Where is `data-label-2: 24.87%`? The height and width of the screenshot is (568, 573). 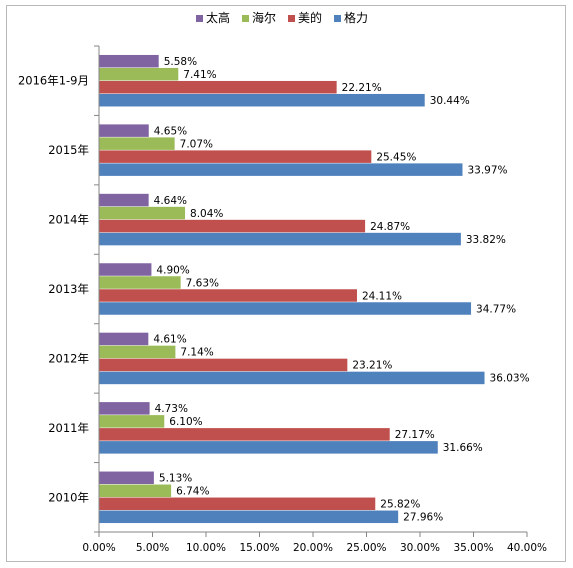
data-label-2: 24.87% is located at coordinates (390, 227).